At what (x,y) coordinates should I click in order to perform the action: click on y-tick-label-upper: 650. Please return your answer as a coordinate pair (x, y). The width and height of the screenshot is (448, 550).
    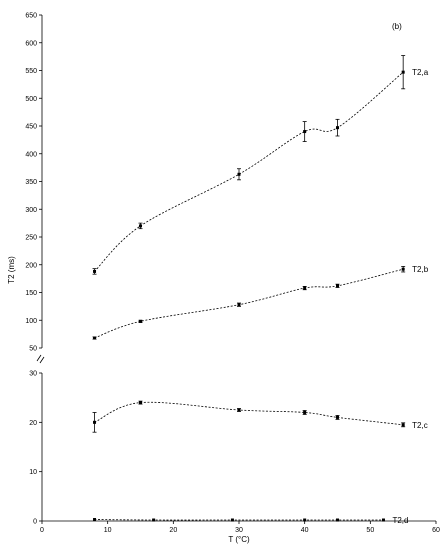
    Looking at the image, I should click on (31, 16).